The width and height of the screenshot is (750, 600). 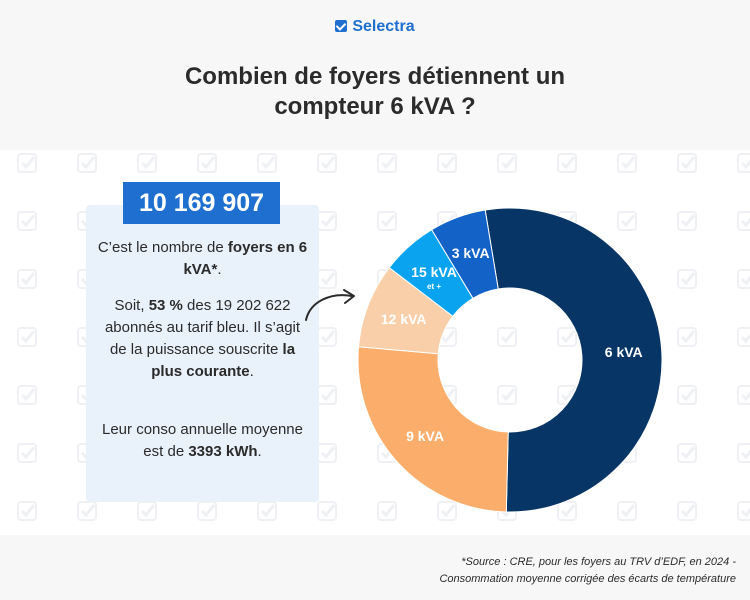 I want to click on title-line-1: Combien de foyers détiennent un, so click(x=375, y=76).